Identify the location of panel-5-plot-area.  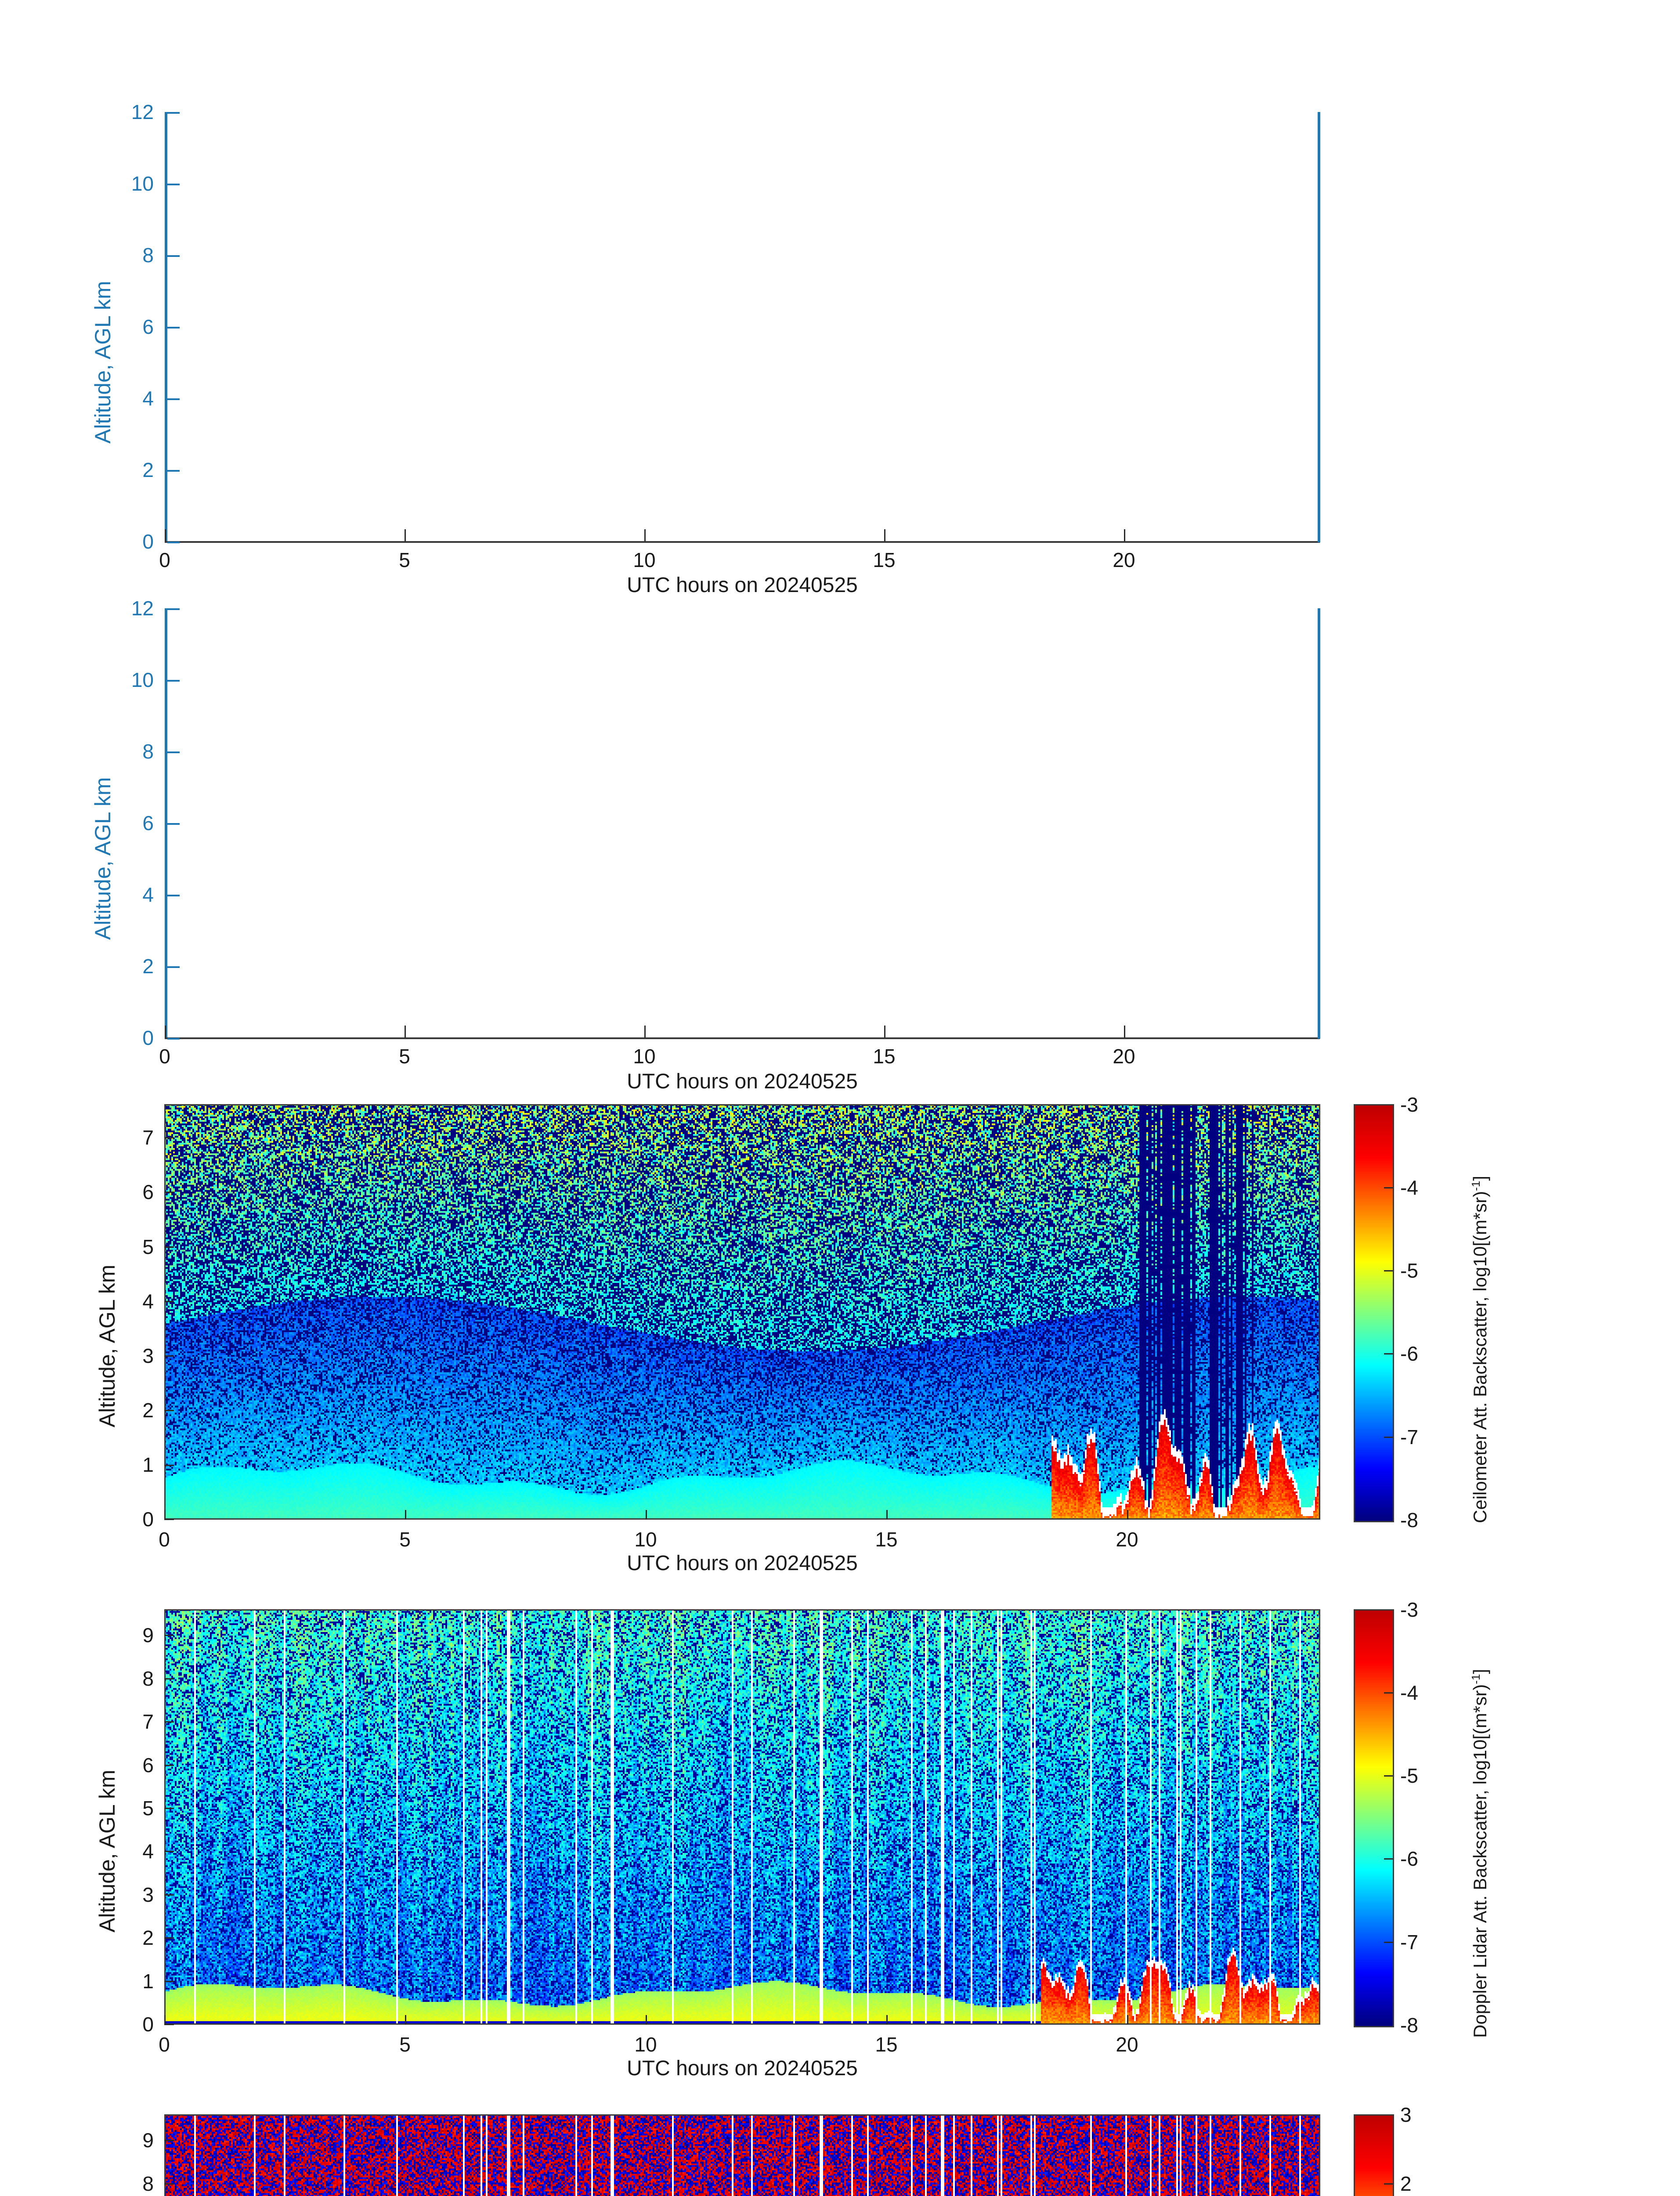
(742, 2155).